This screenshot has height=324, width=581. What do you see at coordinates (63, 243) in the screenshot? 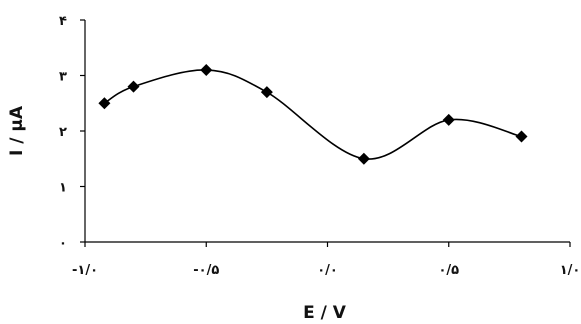
I see `y-tick-label: ۰` at bounding box center [63, 243].